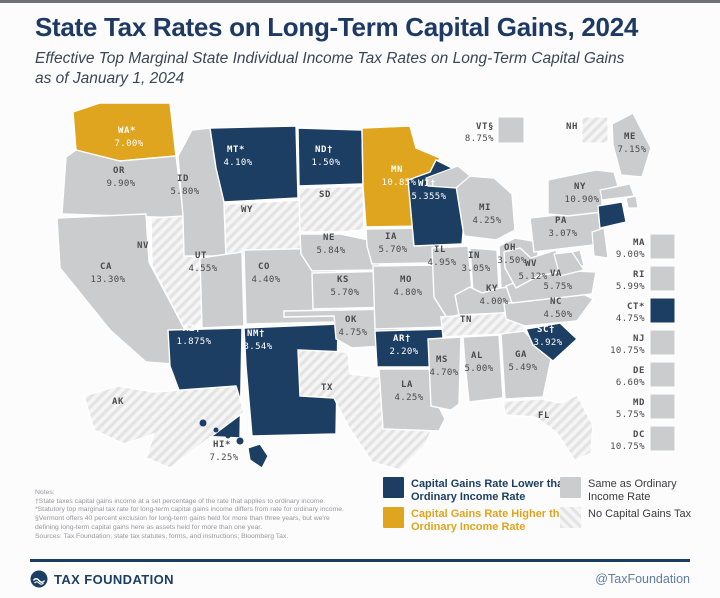 This screenshot has height=598, width=720. What do you see at coordinates (636, 307) in the screenshot?
I see `callout-label-ct: CT*` at bounding box center [636, 307].